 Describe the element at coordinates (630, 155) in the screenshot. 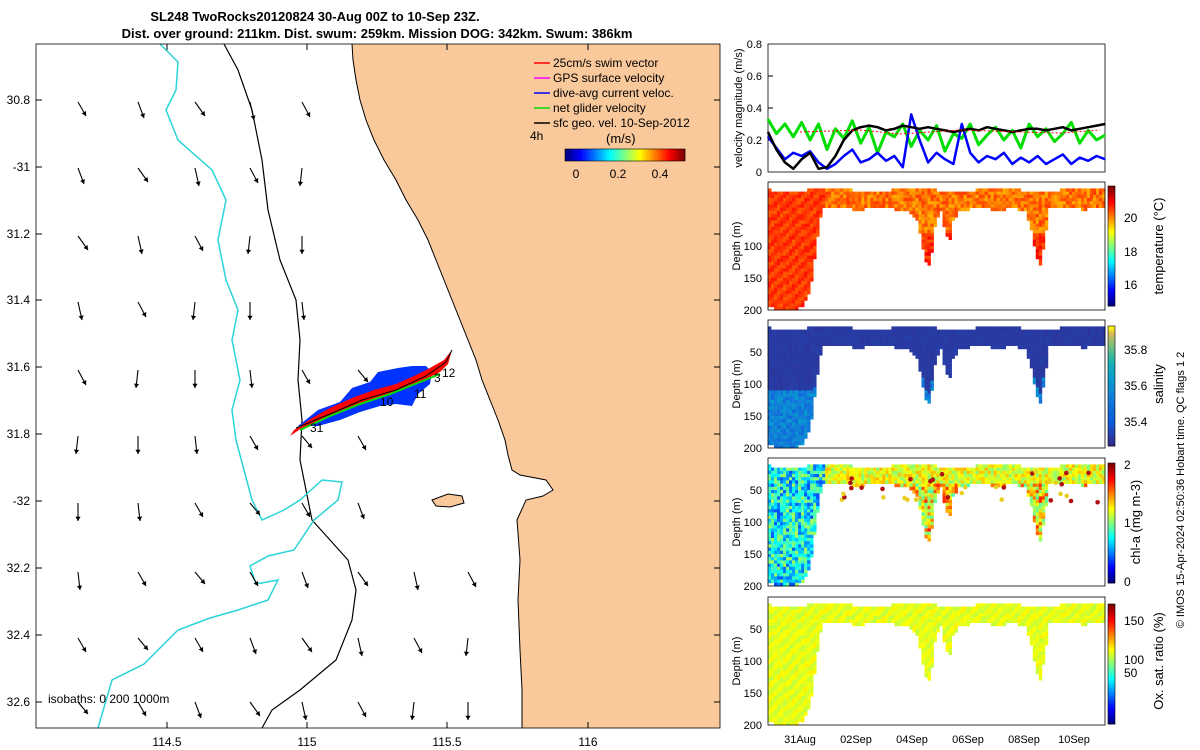

I see `map-colorbar-cell` at that location.